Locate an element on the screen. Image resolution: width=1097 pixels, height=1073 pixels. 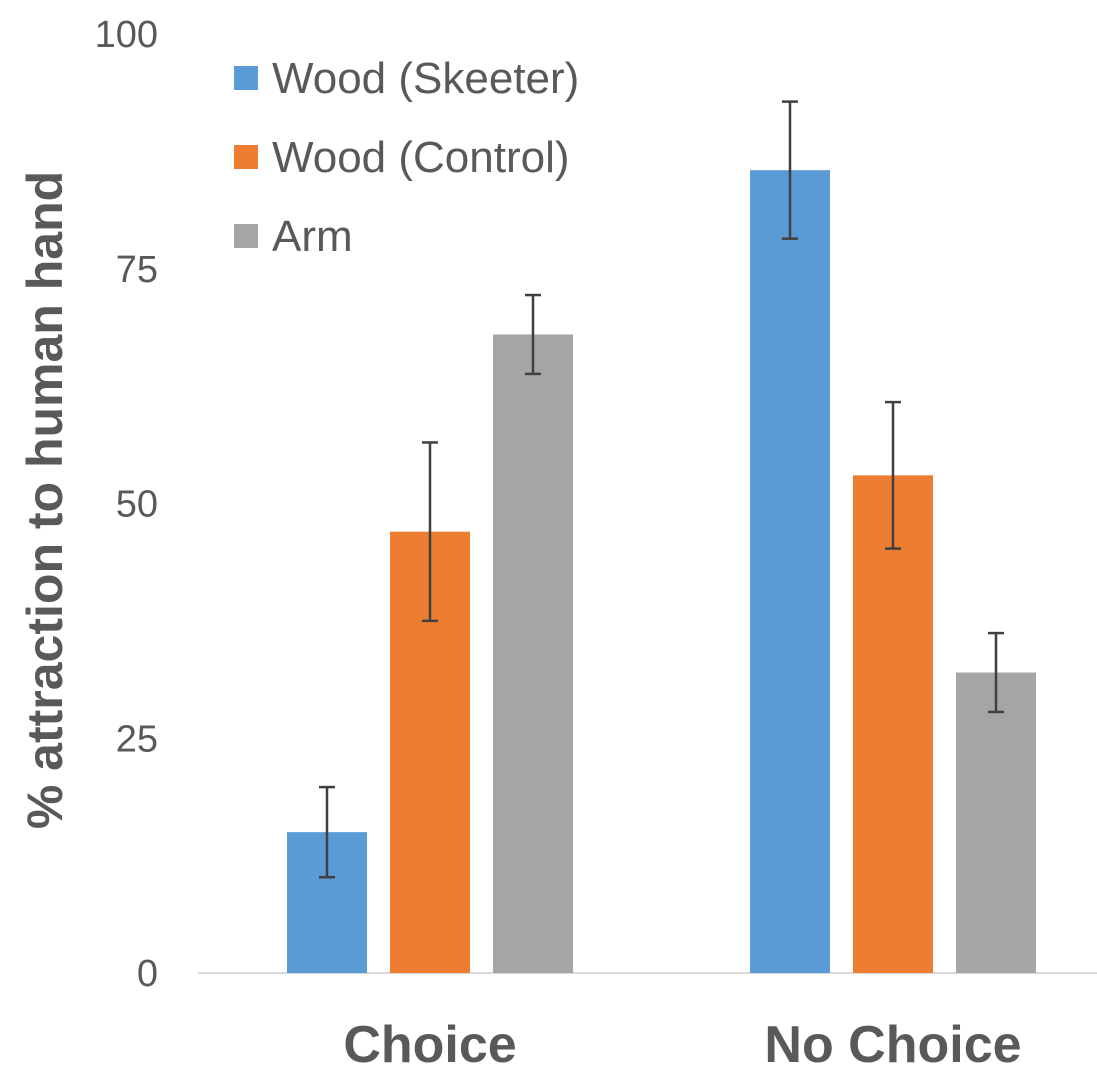
legend-label: Wood (Control) is located at coordinates (421, 157).